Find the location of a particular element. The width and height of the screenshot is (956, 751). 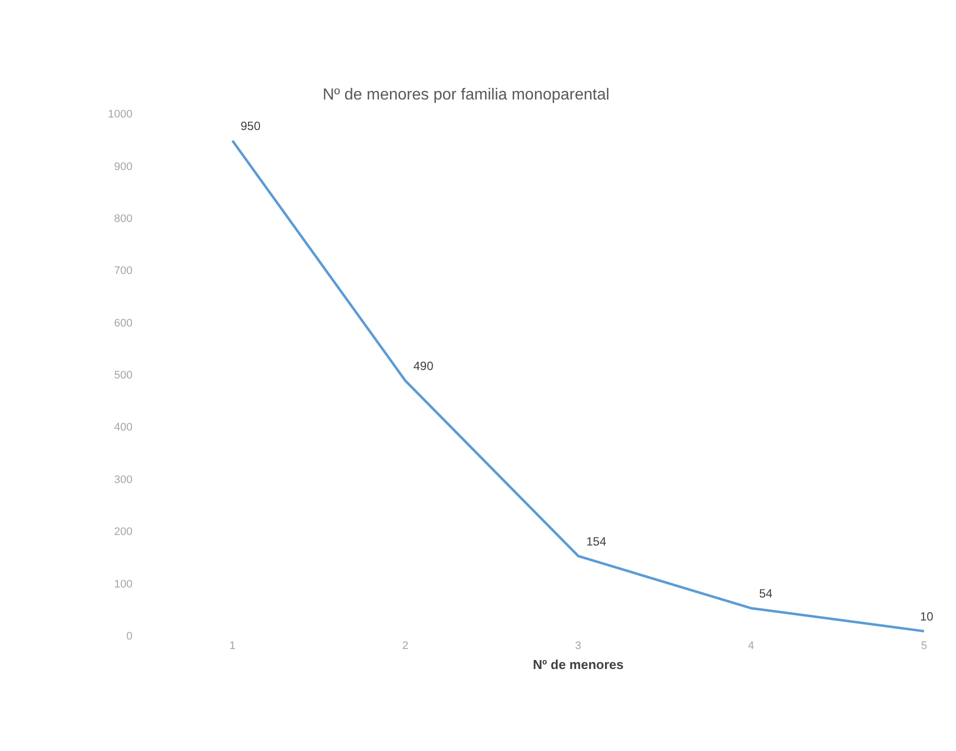

y-tick-label: 500 is located at coordinates (123, 376).